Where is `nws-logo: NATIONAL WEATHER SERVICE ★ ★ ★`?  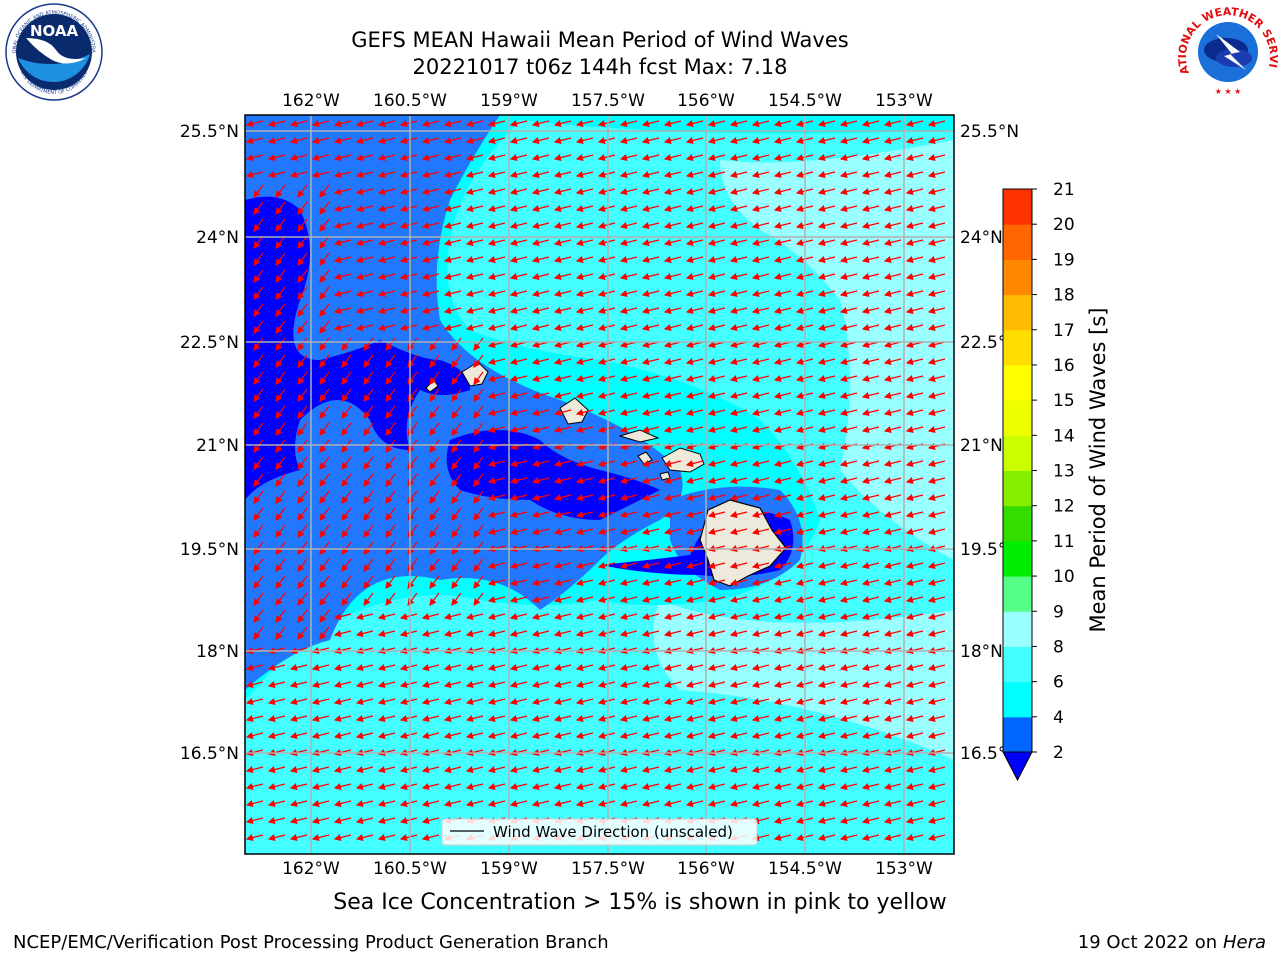 nws-logo: NATIONAL WEATHER SERVICE ★ ★ ★ is located at coordinates (1228, 49).